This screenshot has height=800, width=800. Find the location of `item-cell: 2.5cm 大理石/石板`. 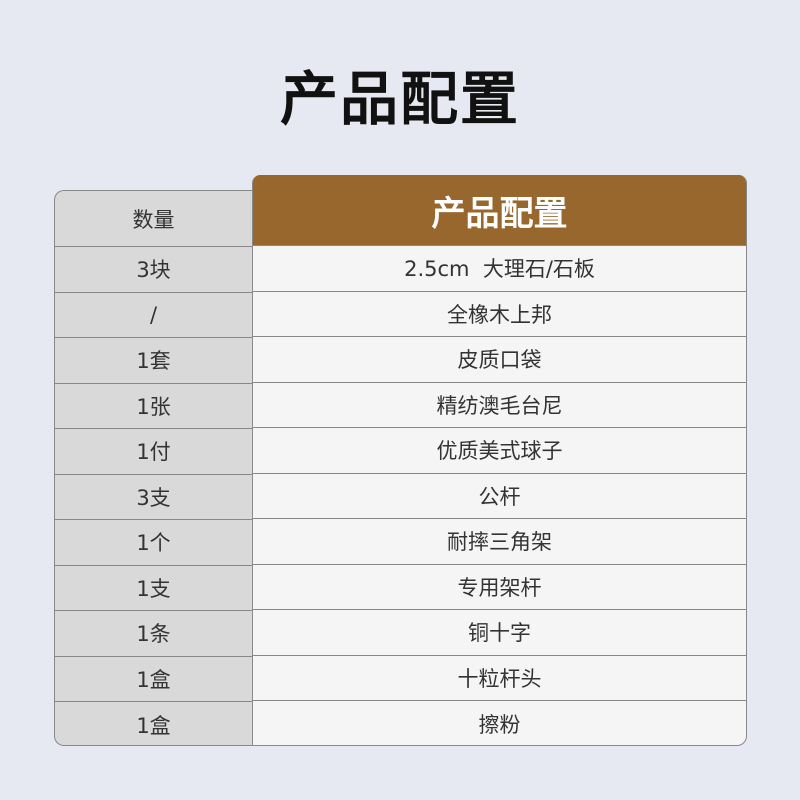

item-cell: 2.5cm 大理石/石板 is located at coordinates (499, 269).